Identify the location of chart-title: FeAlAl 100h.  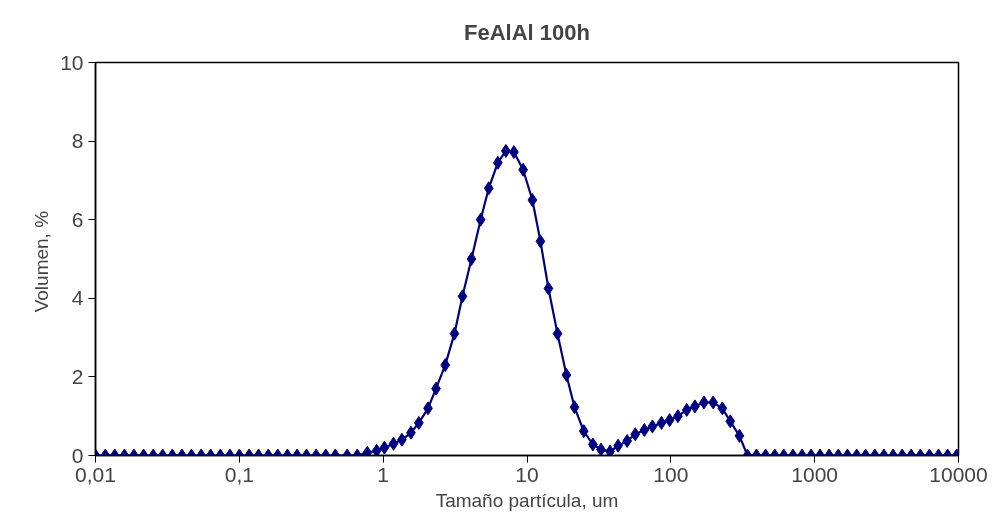
(527, 32).